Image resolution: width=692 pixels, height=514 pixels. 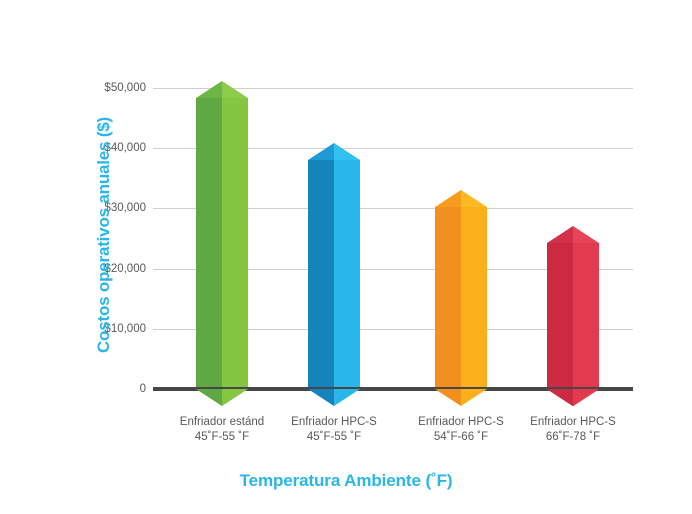 What do you see at coordinates (573, 437) in the screenshot?
I see `category-label-line2: 66˚F-78 ˚F` at bounding box center [573, 437].